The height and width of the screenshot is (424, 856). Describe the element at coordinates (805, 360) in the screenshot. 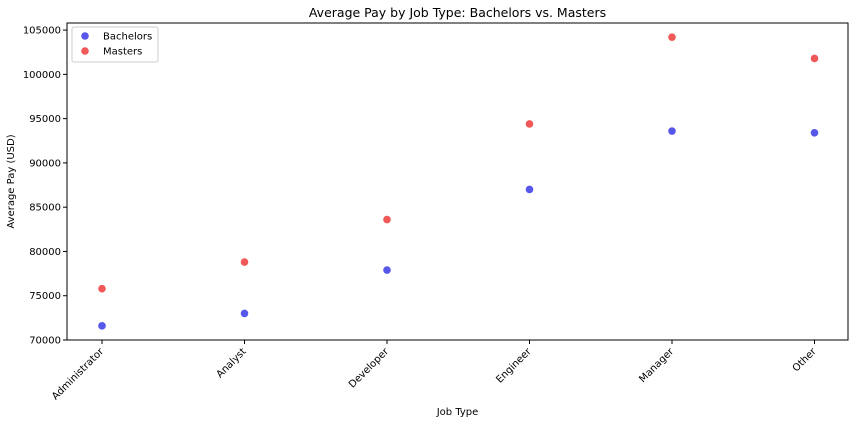

I see `x-tick-label: Other` at that location.